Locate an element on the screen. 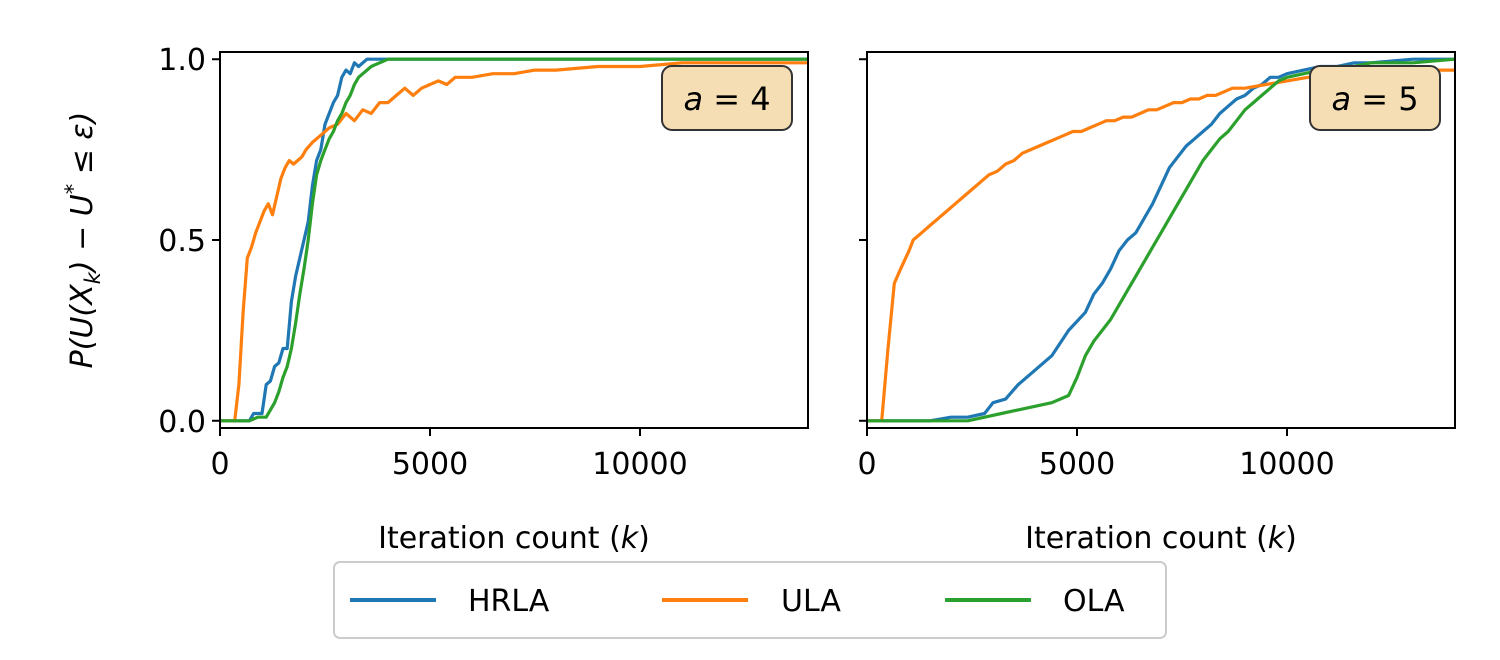 The image size is (1500, 660). legend-label-ola: OLA is located at coordinates (1094, 601).